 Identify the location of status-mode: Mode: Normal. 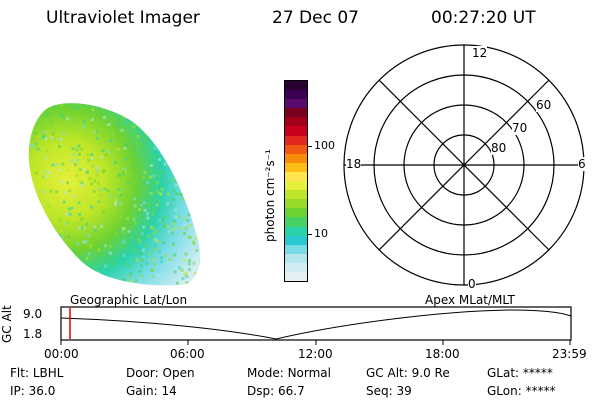
(289, 373).